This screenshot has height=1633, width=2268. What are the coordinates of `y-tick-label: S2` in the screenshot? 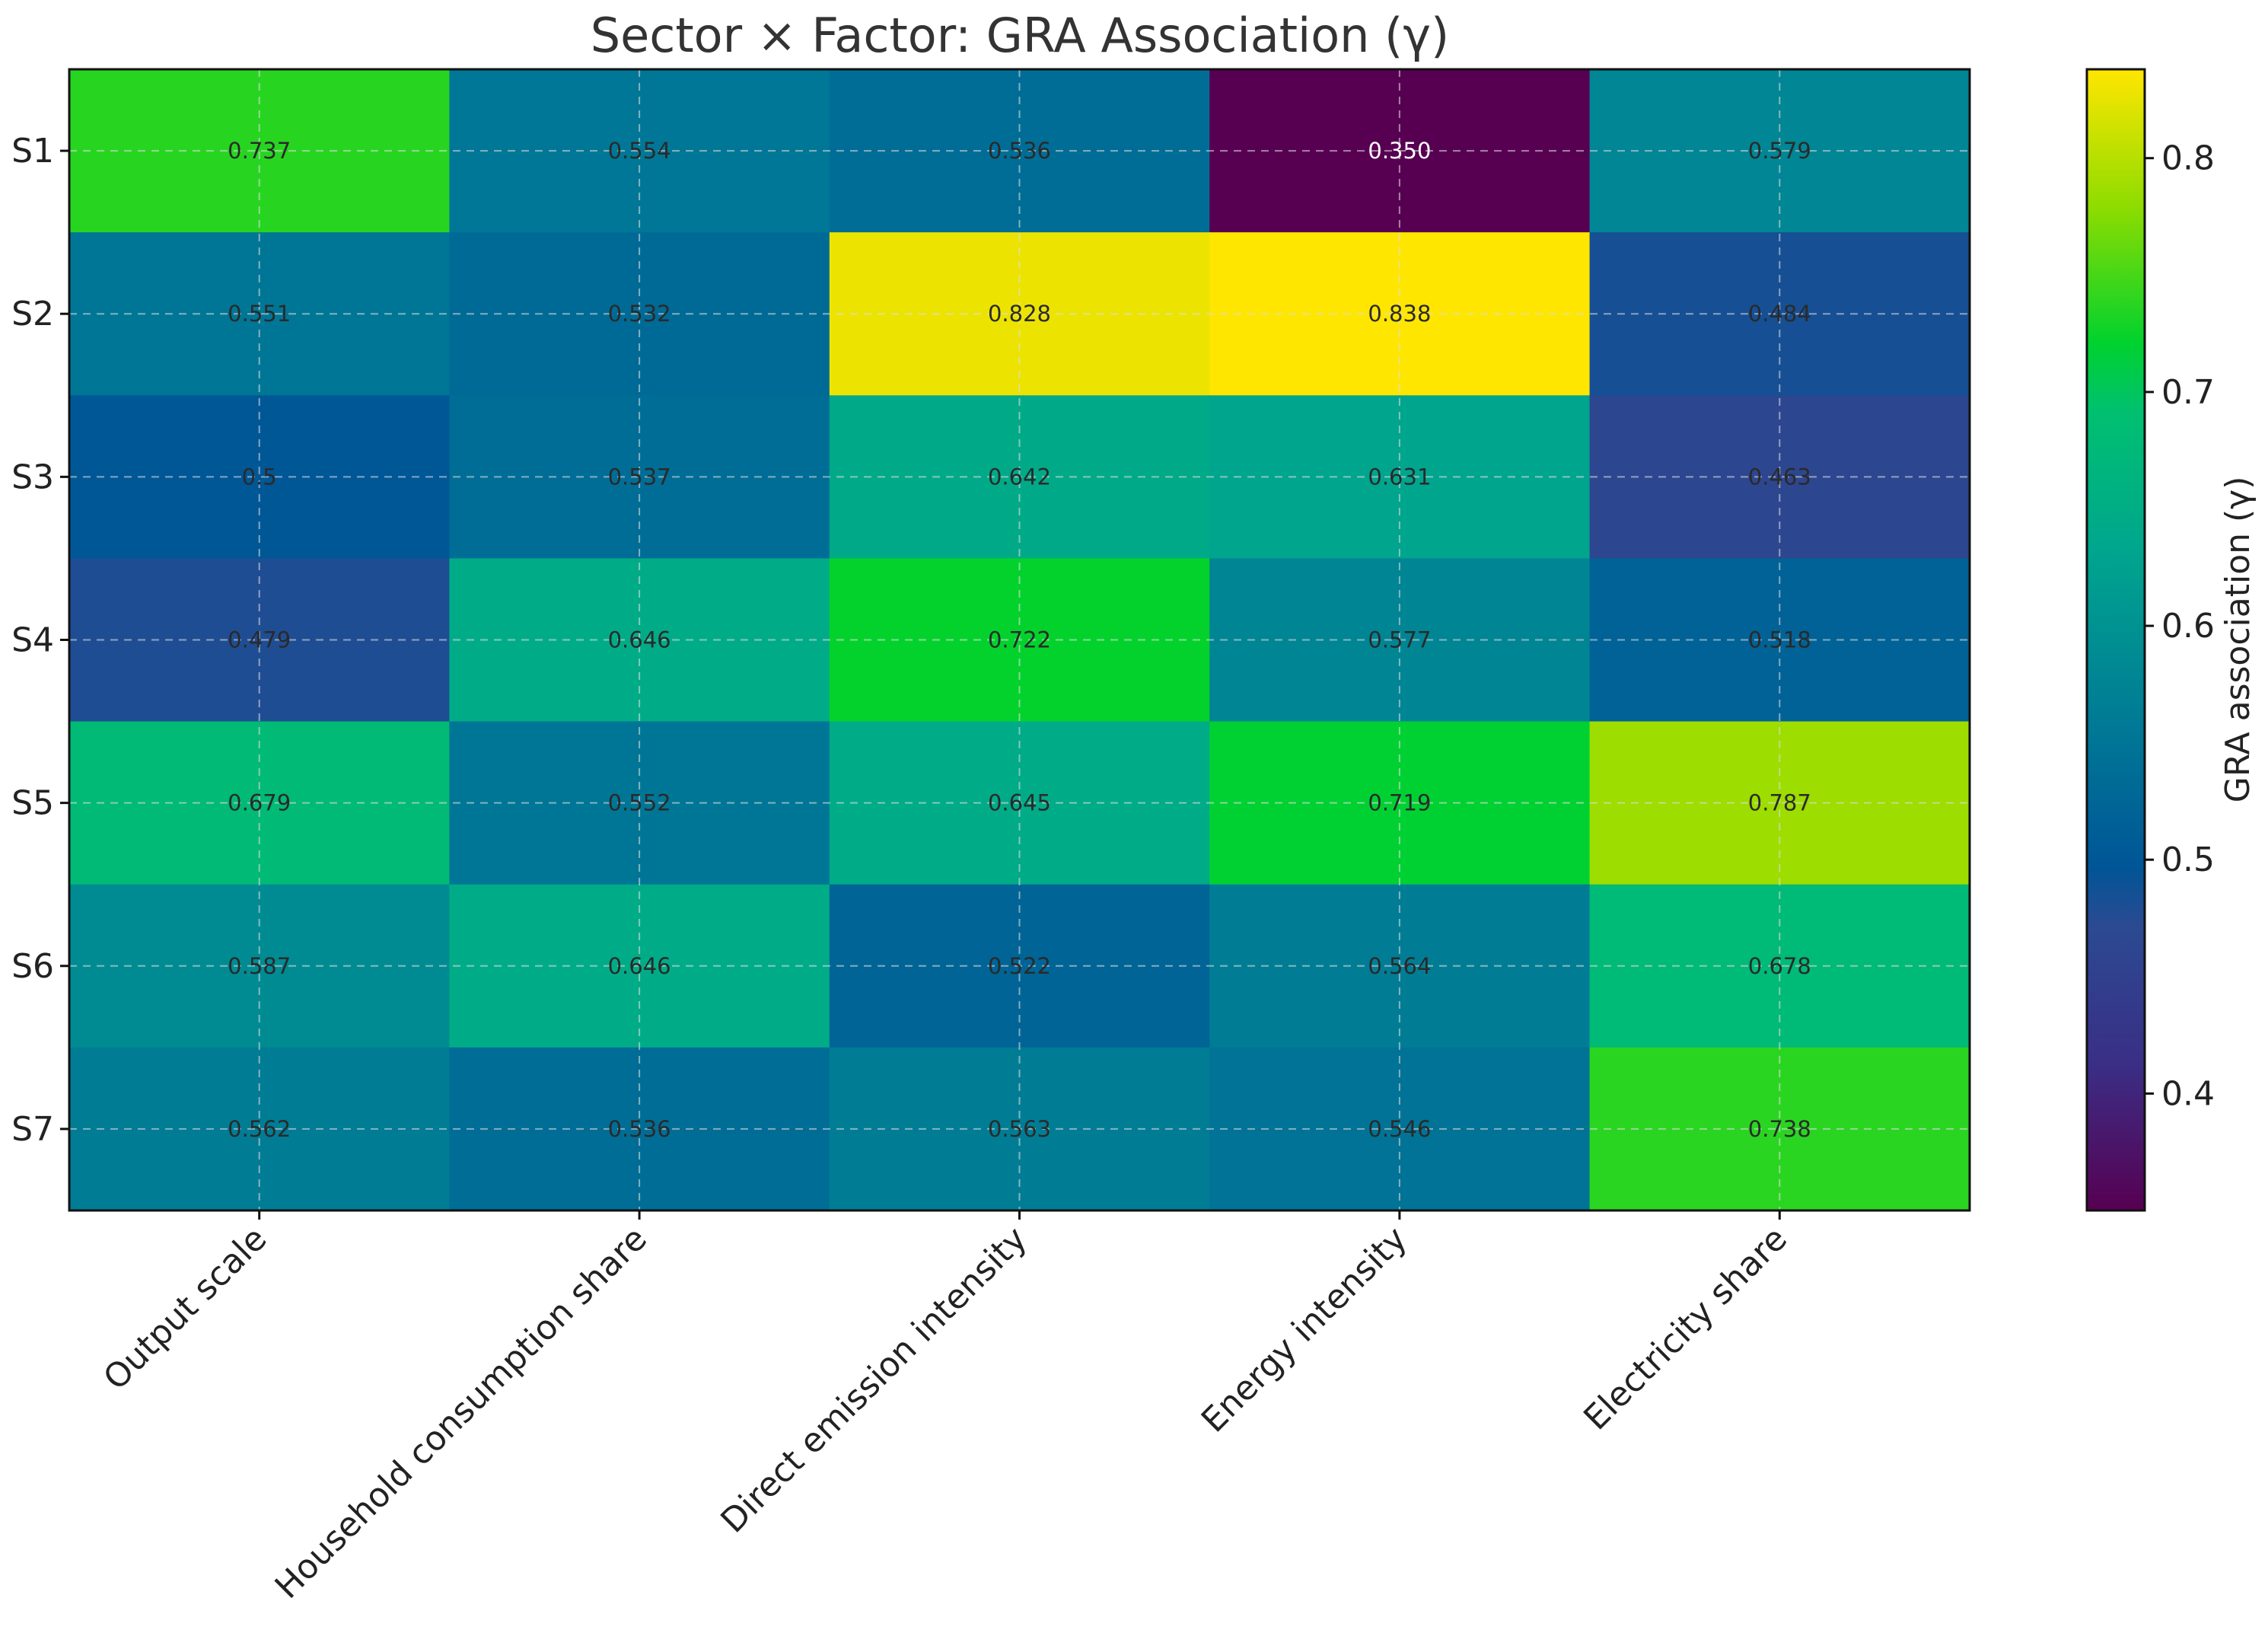 It's located at (32, 314).